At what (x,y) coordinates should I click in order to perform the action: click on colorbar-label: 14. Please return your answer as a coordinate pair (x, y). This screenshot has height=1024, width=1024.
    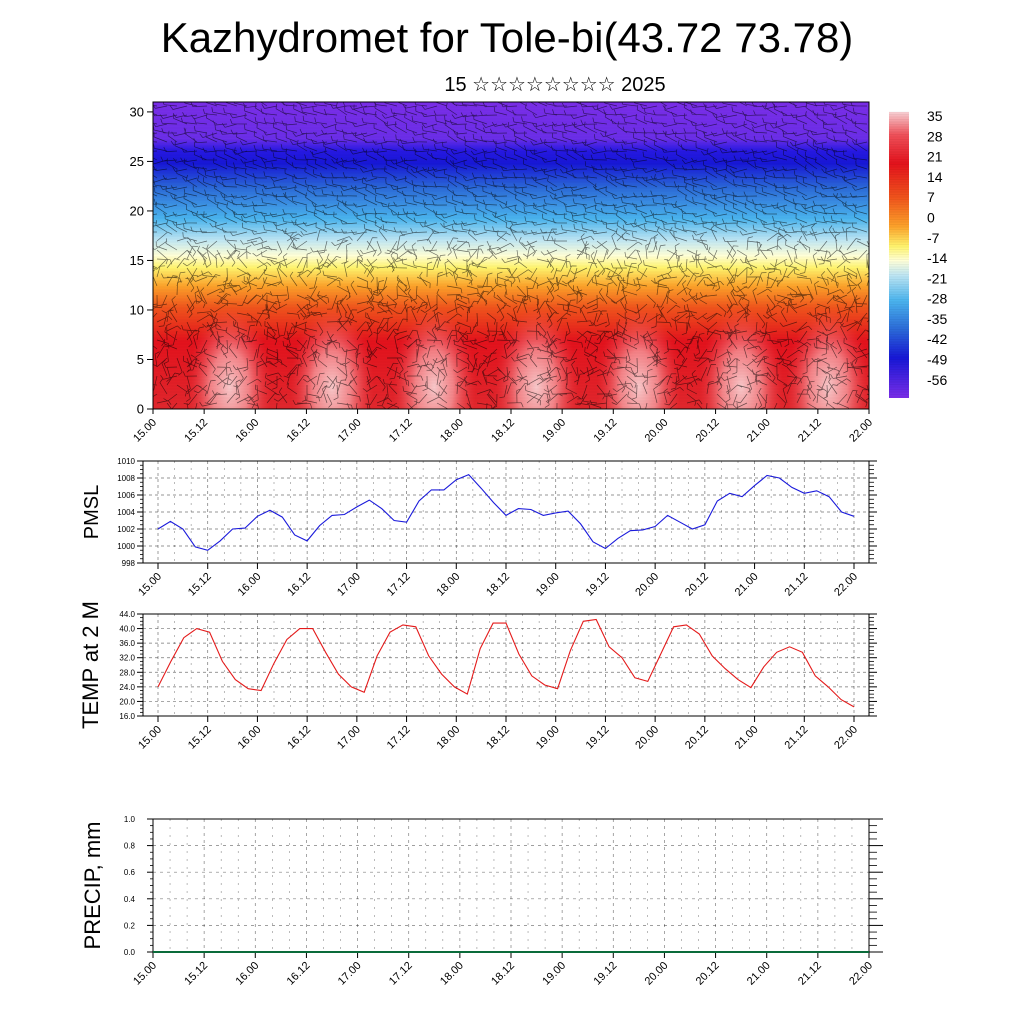
    Looking at the image, I should click on (935, 177).